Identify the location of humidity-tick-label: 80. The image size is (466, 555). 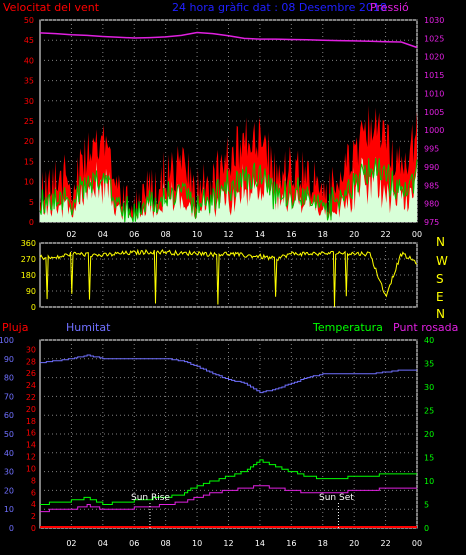
(9, 378).